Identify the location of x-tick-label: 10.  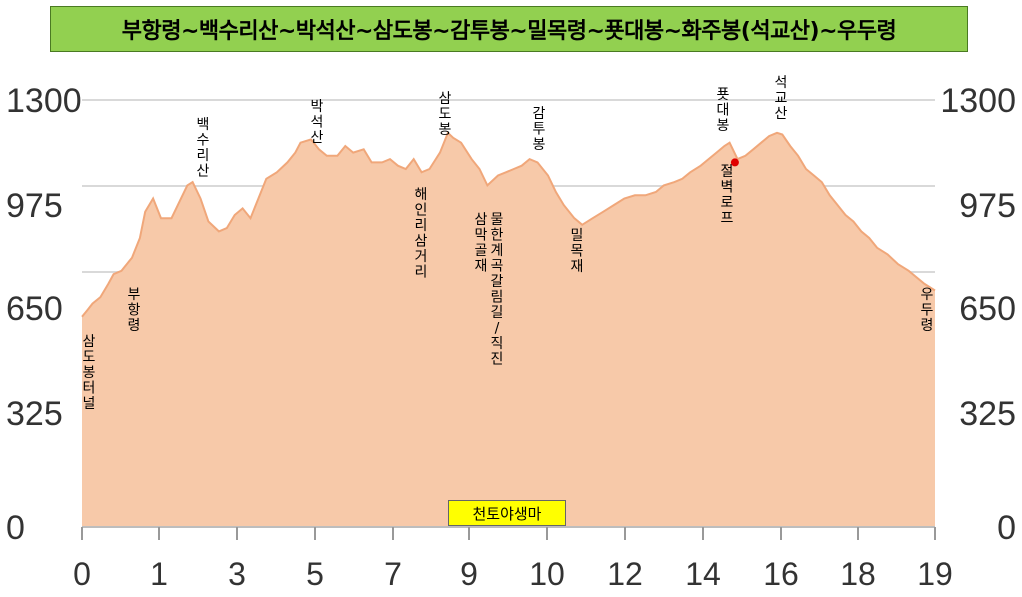
(547, 574).